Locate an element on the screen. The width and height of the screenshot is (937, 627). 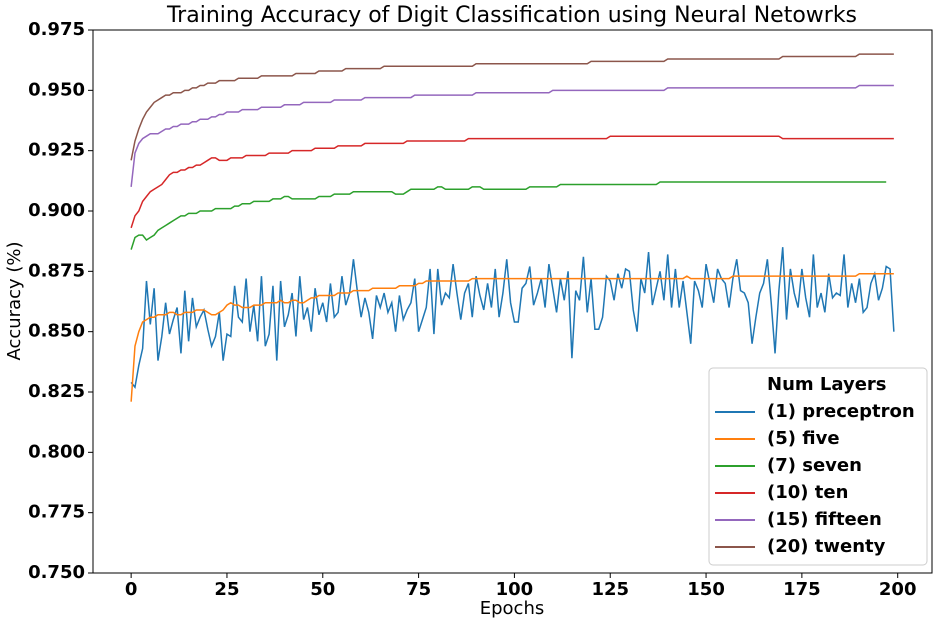
legend-box is located at coordinates (818, 466).